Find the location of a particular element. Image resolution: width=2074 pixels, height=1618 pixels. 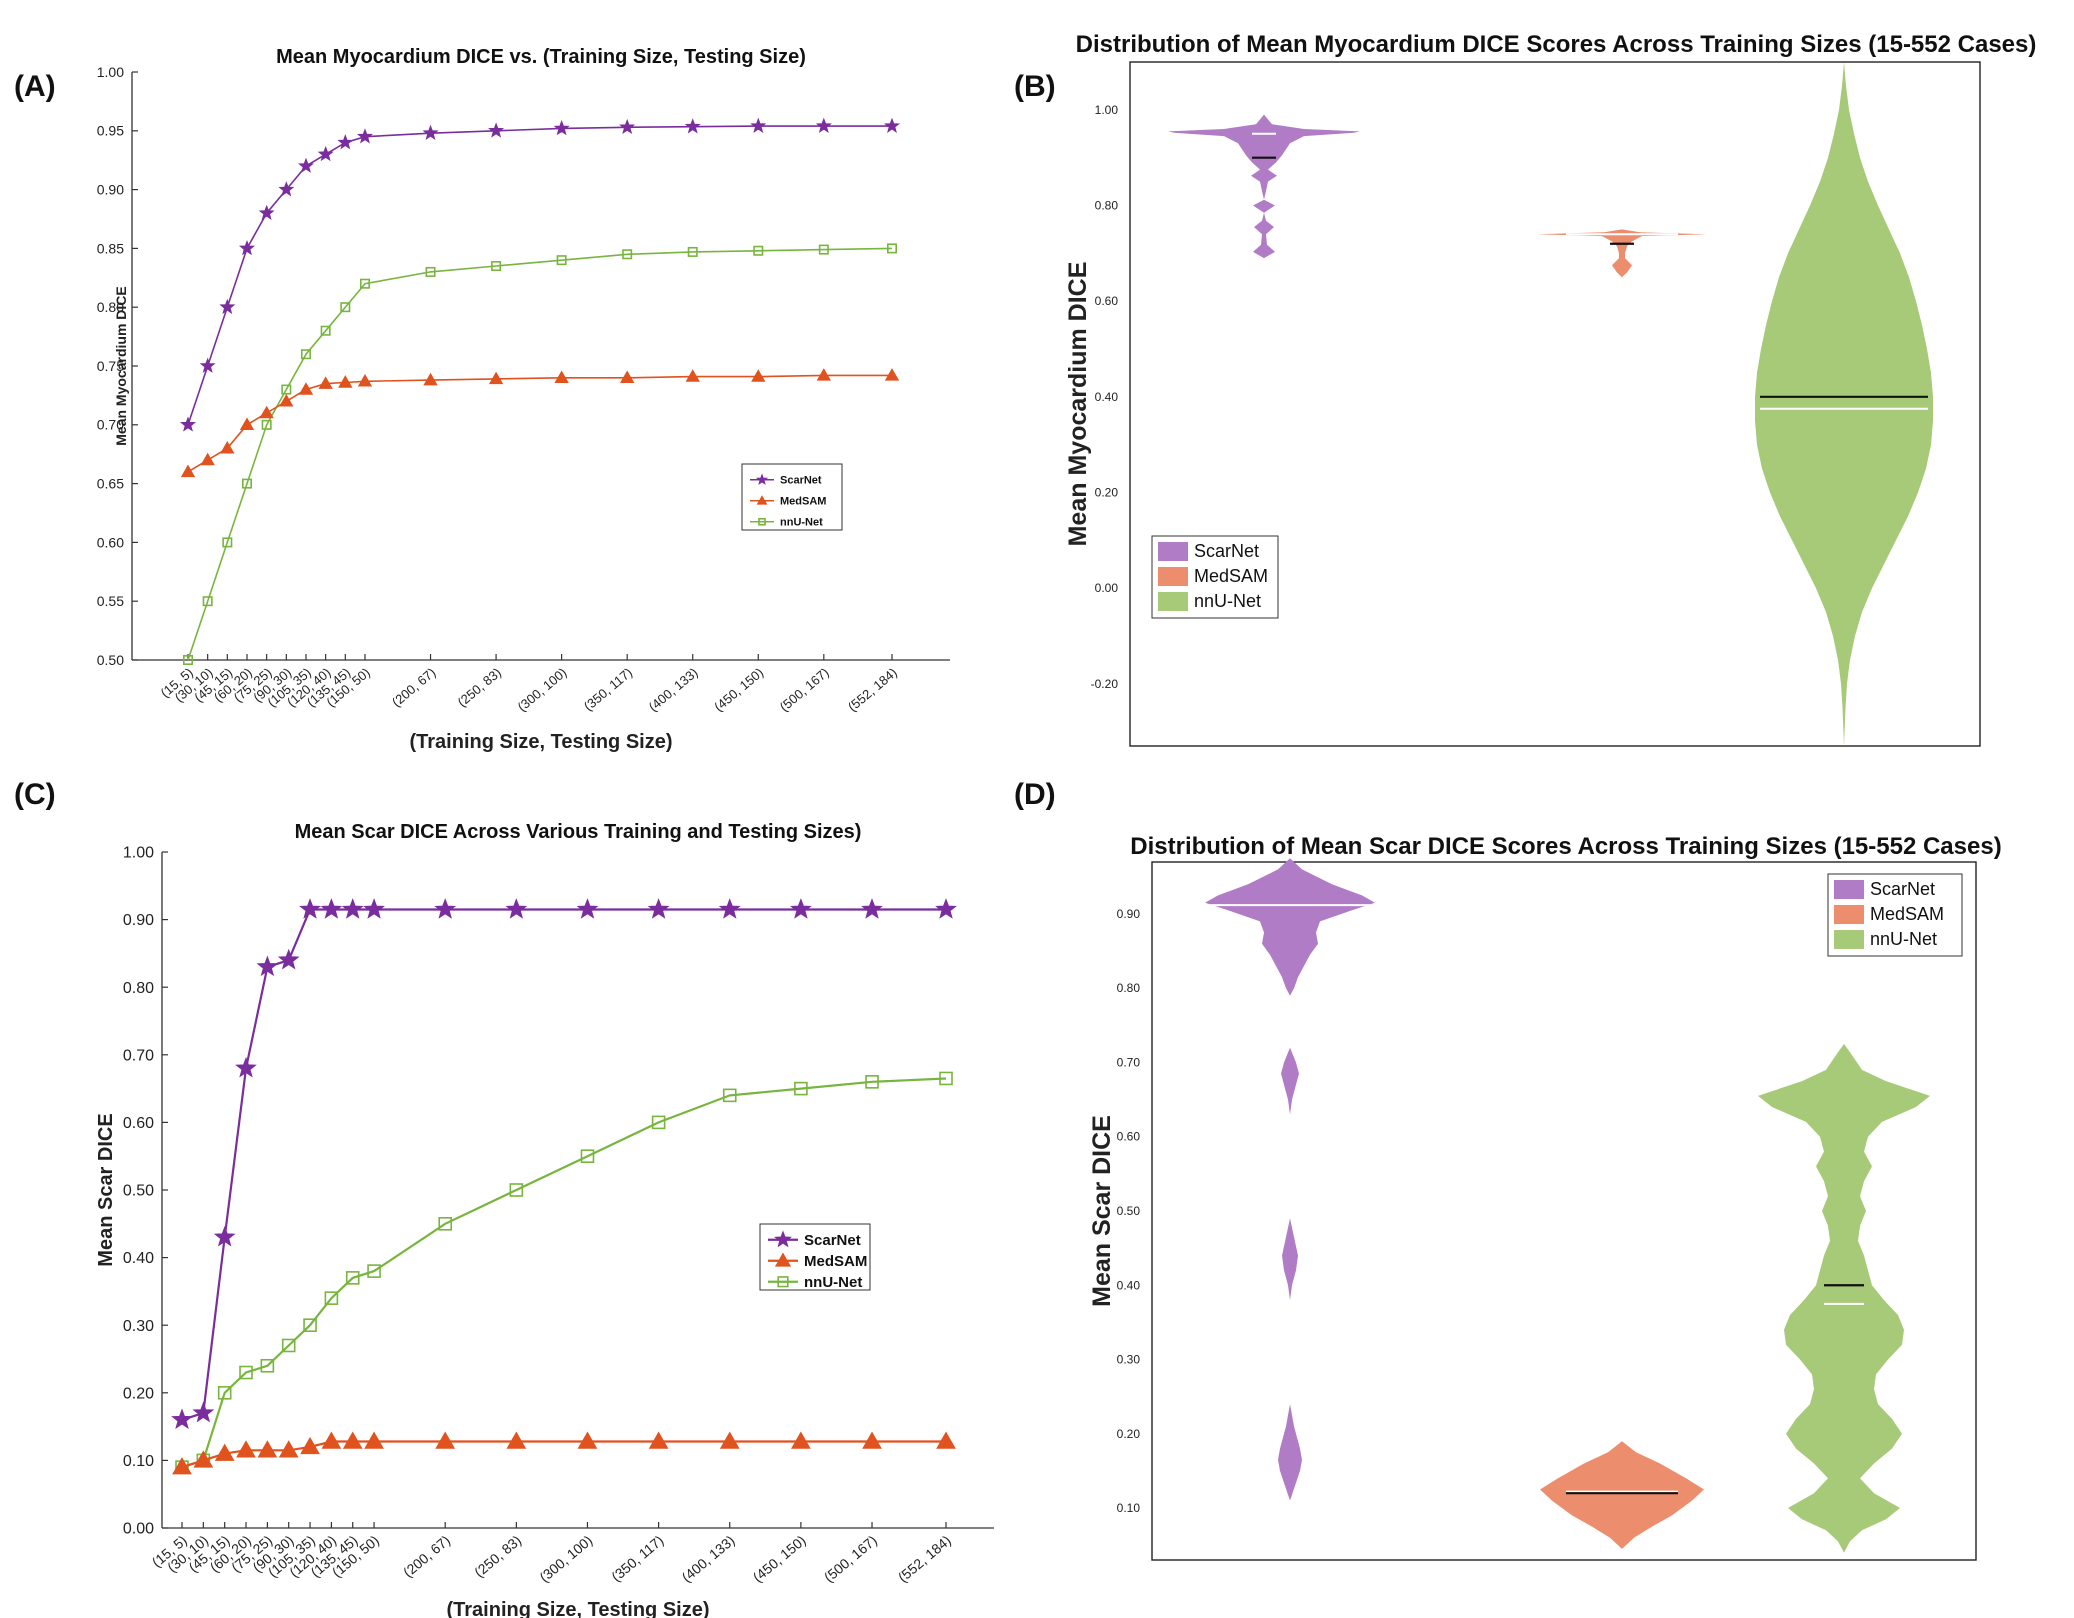

y-tick-label: 0.95 is located at coordinates (110, 131).